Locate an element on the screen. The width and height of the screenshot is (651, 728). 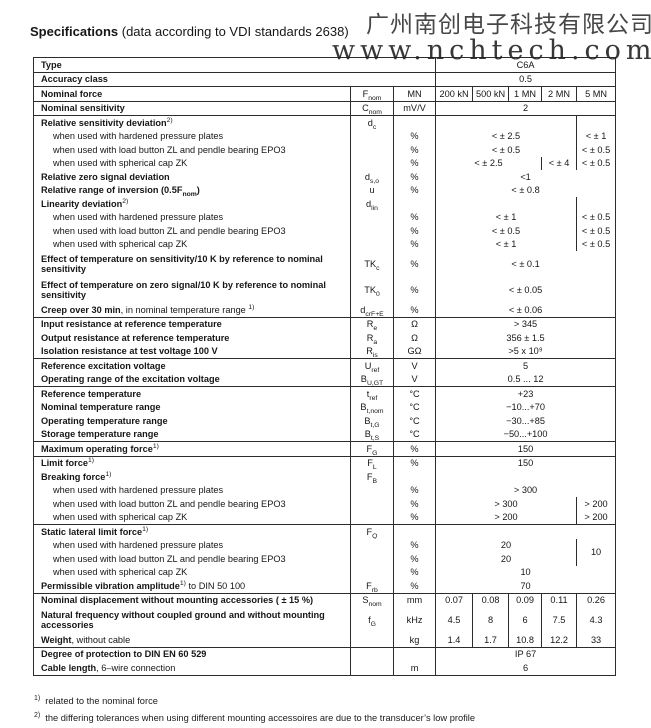
spec-value-weight-2: 10.8 is located at coordinates (525, 640).